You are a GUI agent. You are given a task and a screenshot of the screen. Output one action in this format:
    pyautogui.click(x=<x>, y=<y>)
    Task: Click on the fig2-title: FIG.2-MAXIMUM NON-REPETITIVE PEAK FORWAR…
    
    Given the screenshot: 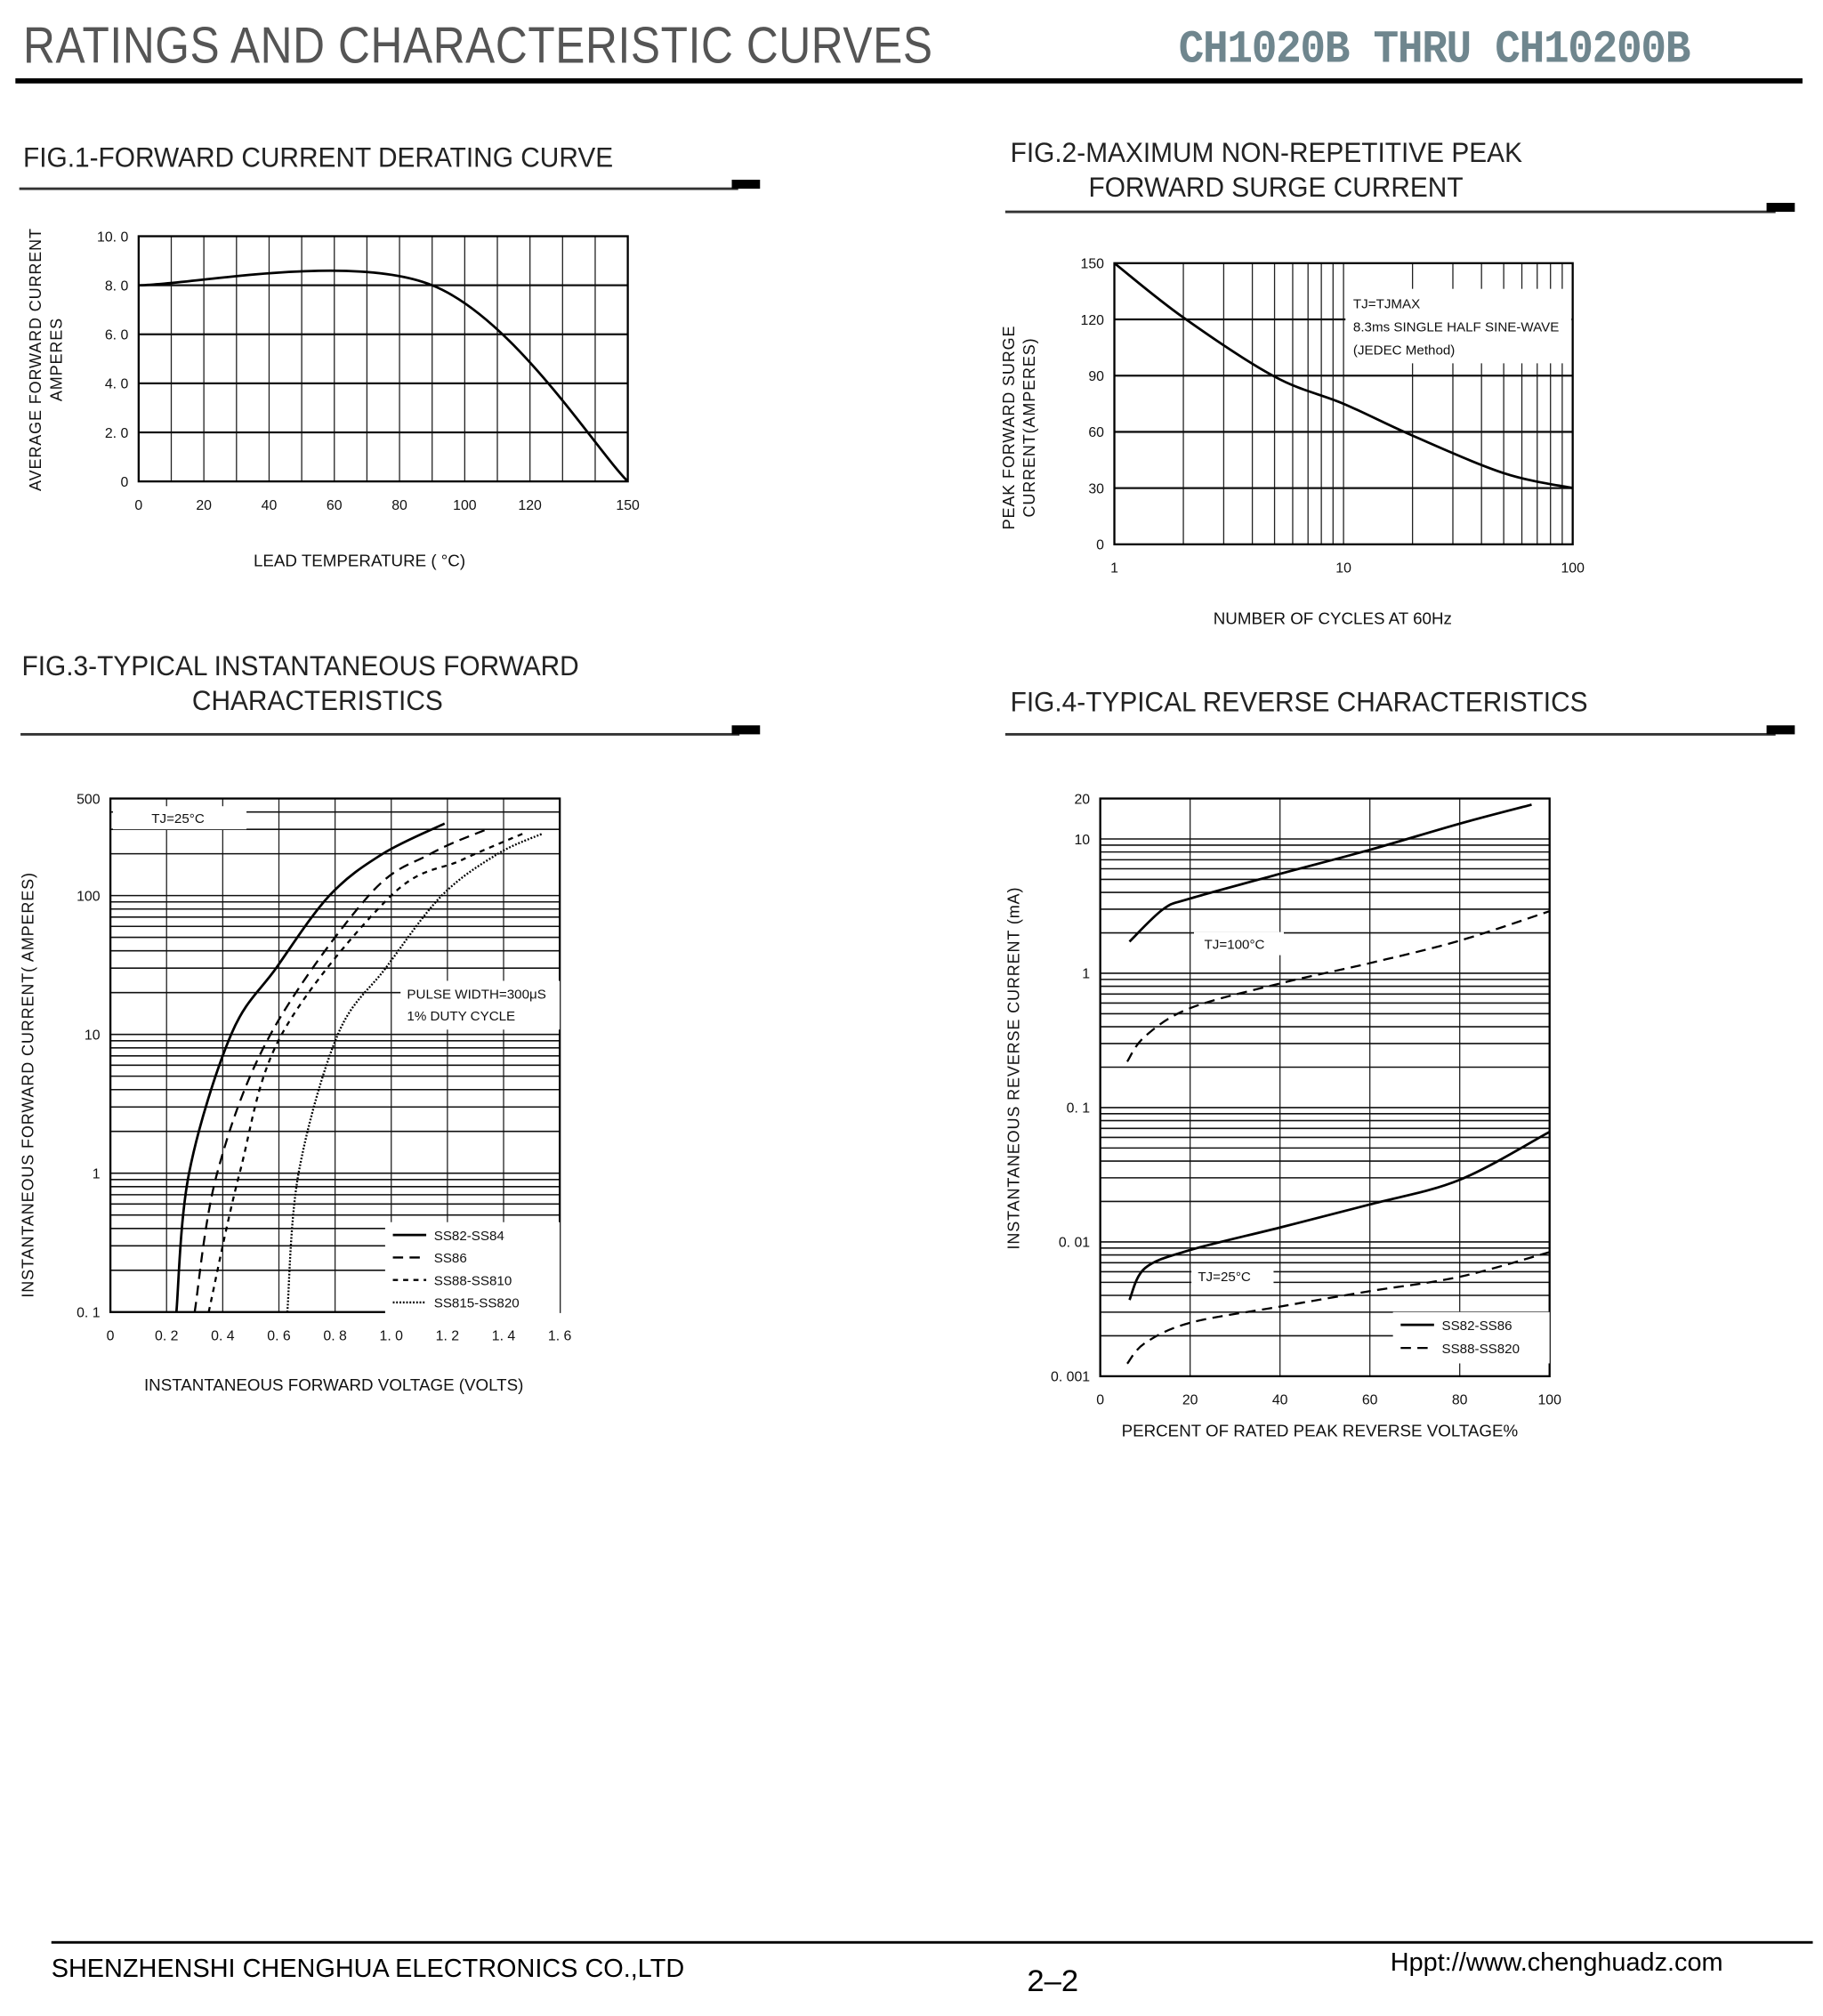 What is the action you would take?
    pyautogui.click(x=1276, y=170)
    